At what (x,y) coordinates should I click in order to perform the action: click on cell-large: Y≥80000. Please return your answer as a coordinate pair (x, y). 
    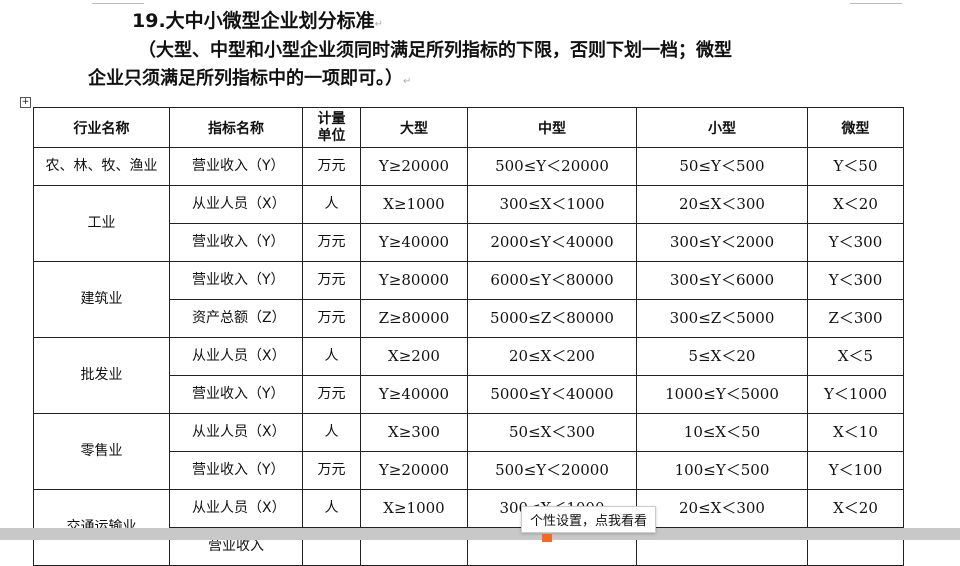
    Looking at the image, I should click on (414, 280).